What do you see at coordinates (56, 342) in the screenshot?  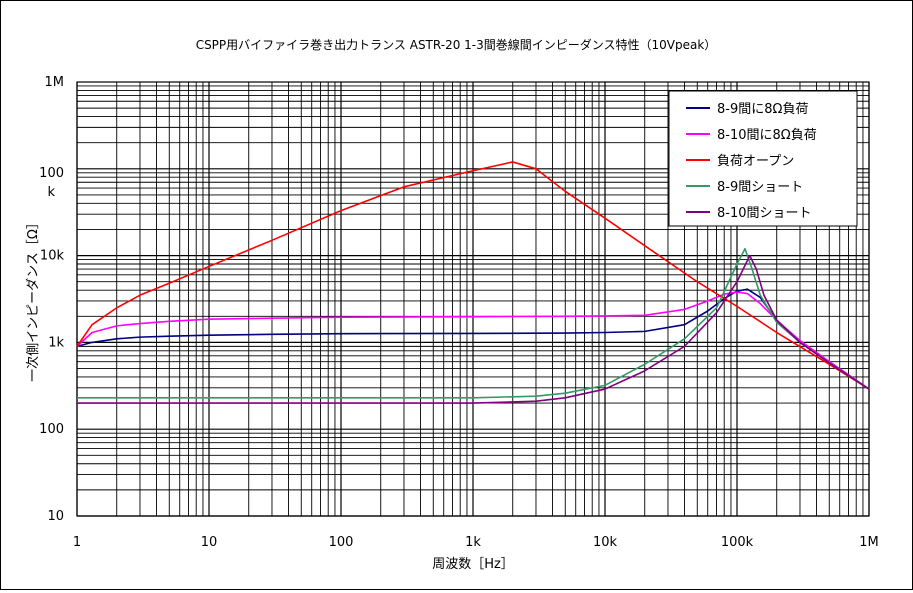 I see `y-tick-label: 1k` at bounding box center [56, 342].